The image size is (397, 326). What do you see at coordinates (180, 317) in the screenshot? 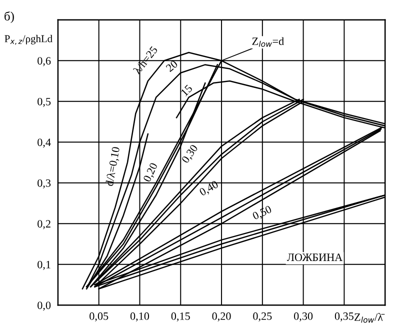
I see `x-tick-label: 0,15` at bounding box center [180, 317].